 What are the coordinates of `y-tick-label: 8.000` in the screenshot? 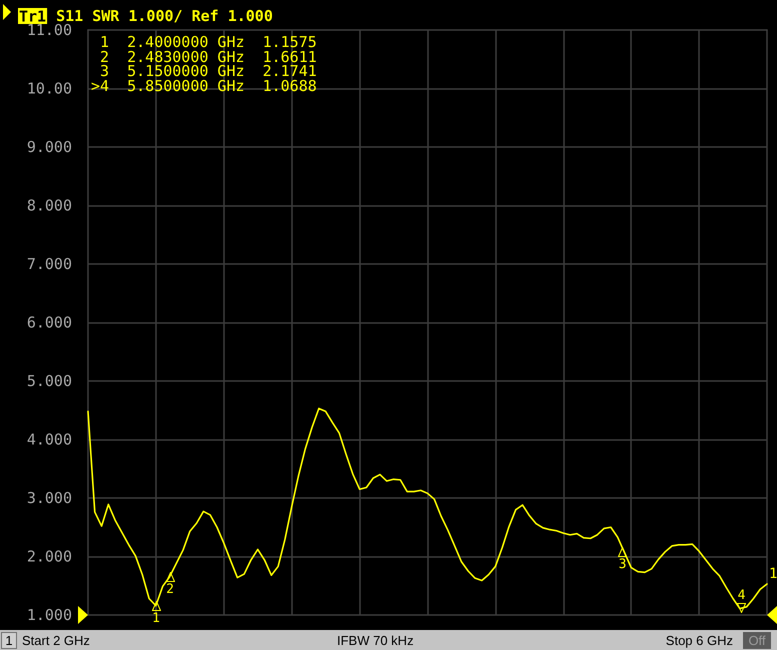 It's located at (49, 205).